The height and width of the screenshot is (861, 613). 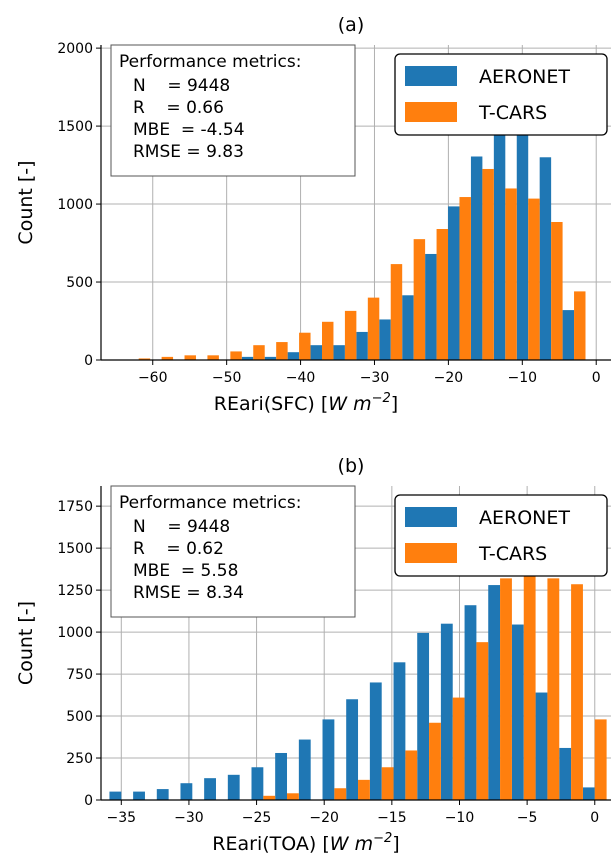 I want to click on metrics-line: MBE = 5.58, so click(x=185, y=571).